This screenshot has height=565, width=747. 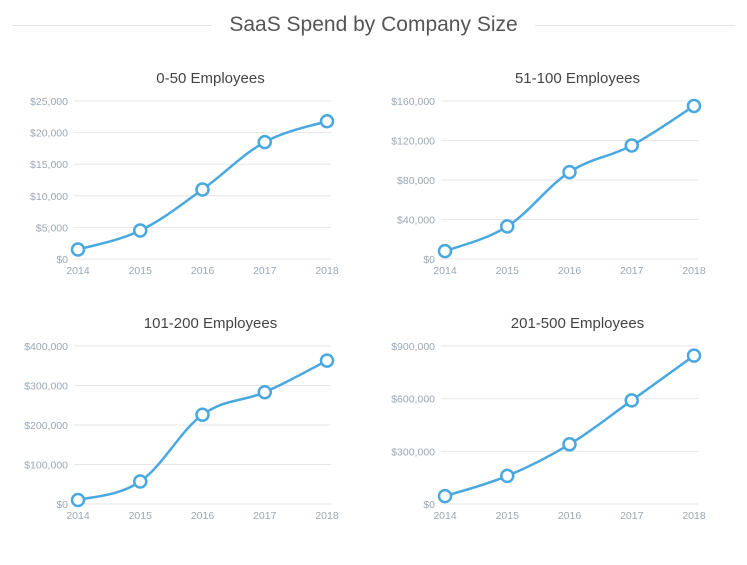 What do you see at coordinates (577, 323) in the screenshot?
I see `chart-title: 201-500 Employees` at bounding box center [577, 323].